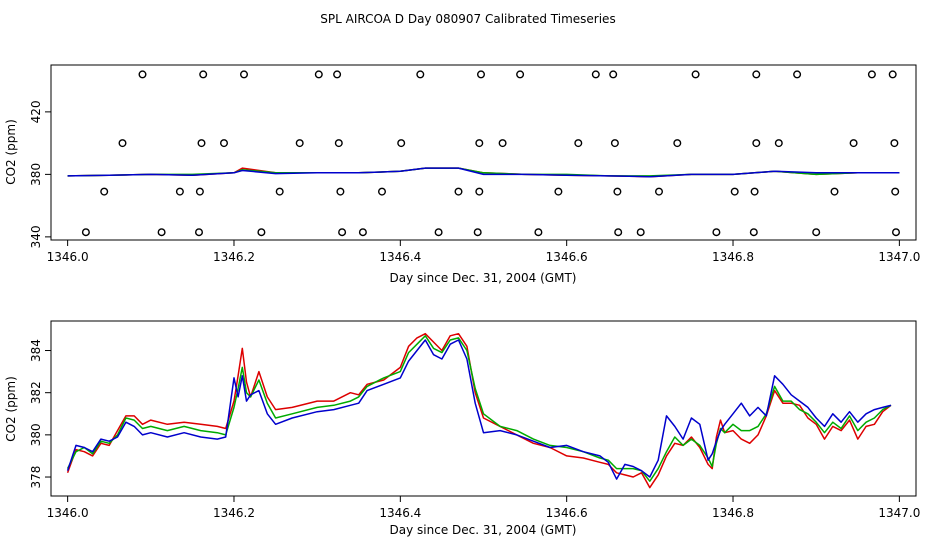  I want to click on panel-2-y-tick-label: 384, so click(36, 350).